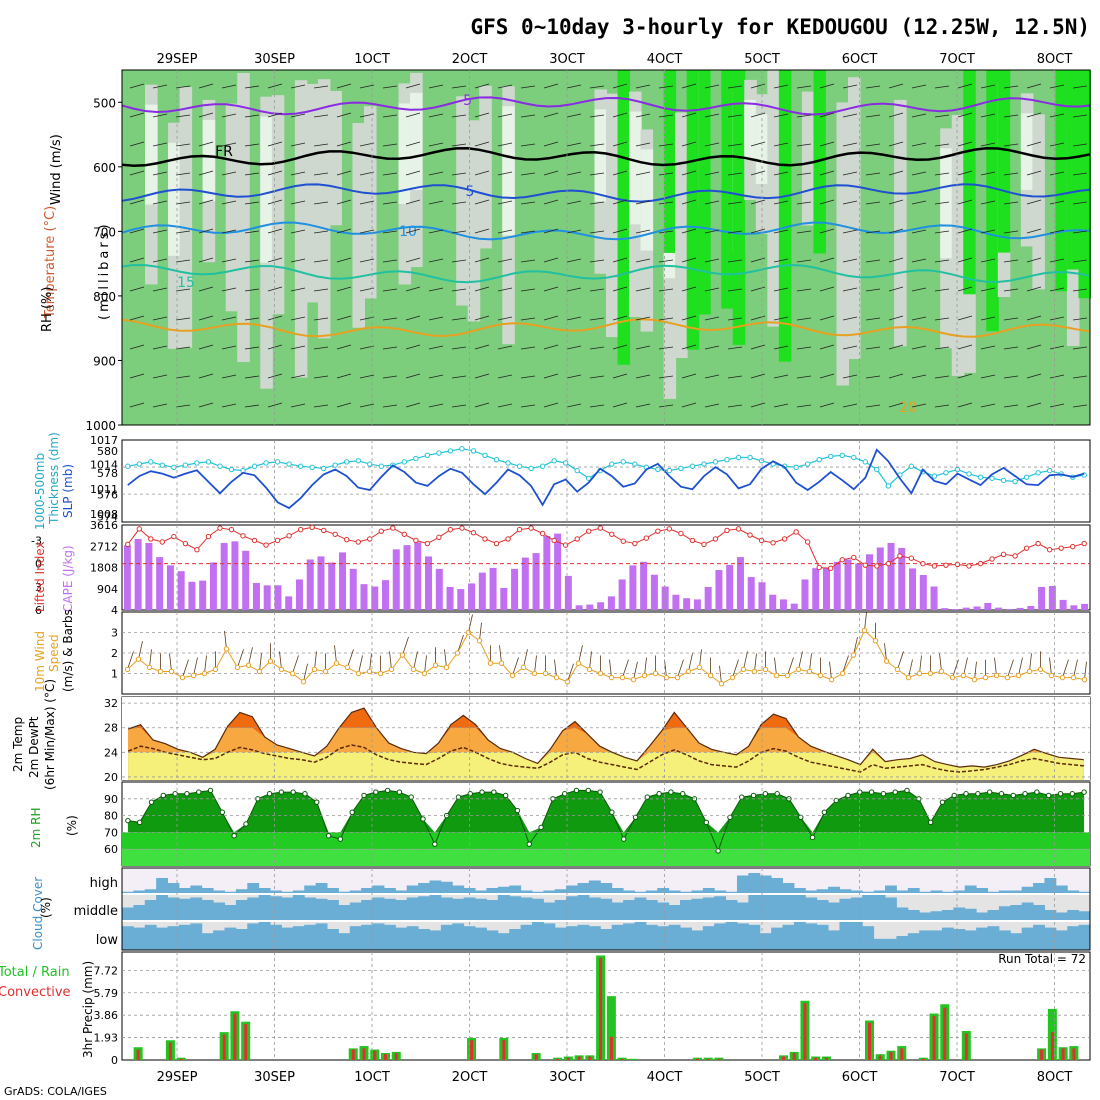  Describe the element at coordinates (606, 567) in the screenshot. I see `panel-frame` at that location.